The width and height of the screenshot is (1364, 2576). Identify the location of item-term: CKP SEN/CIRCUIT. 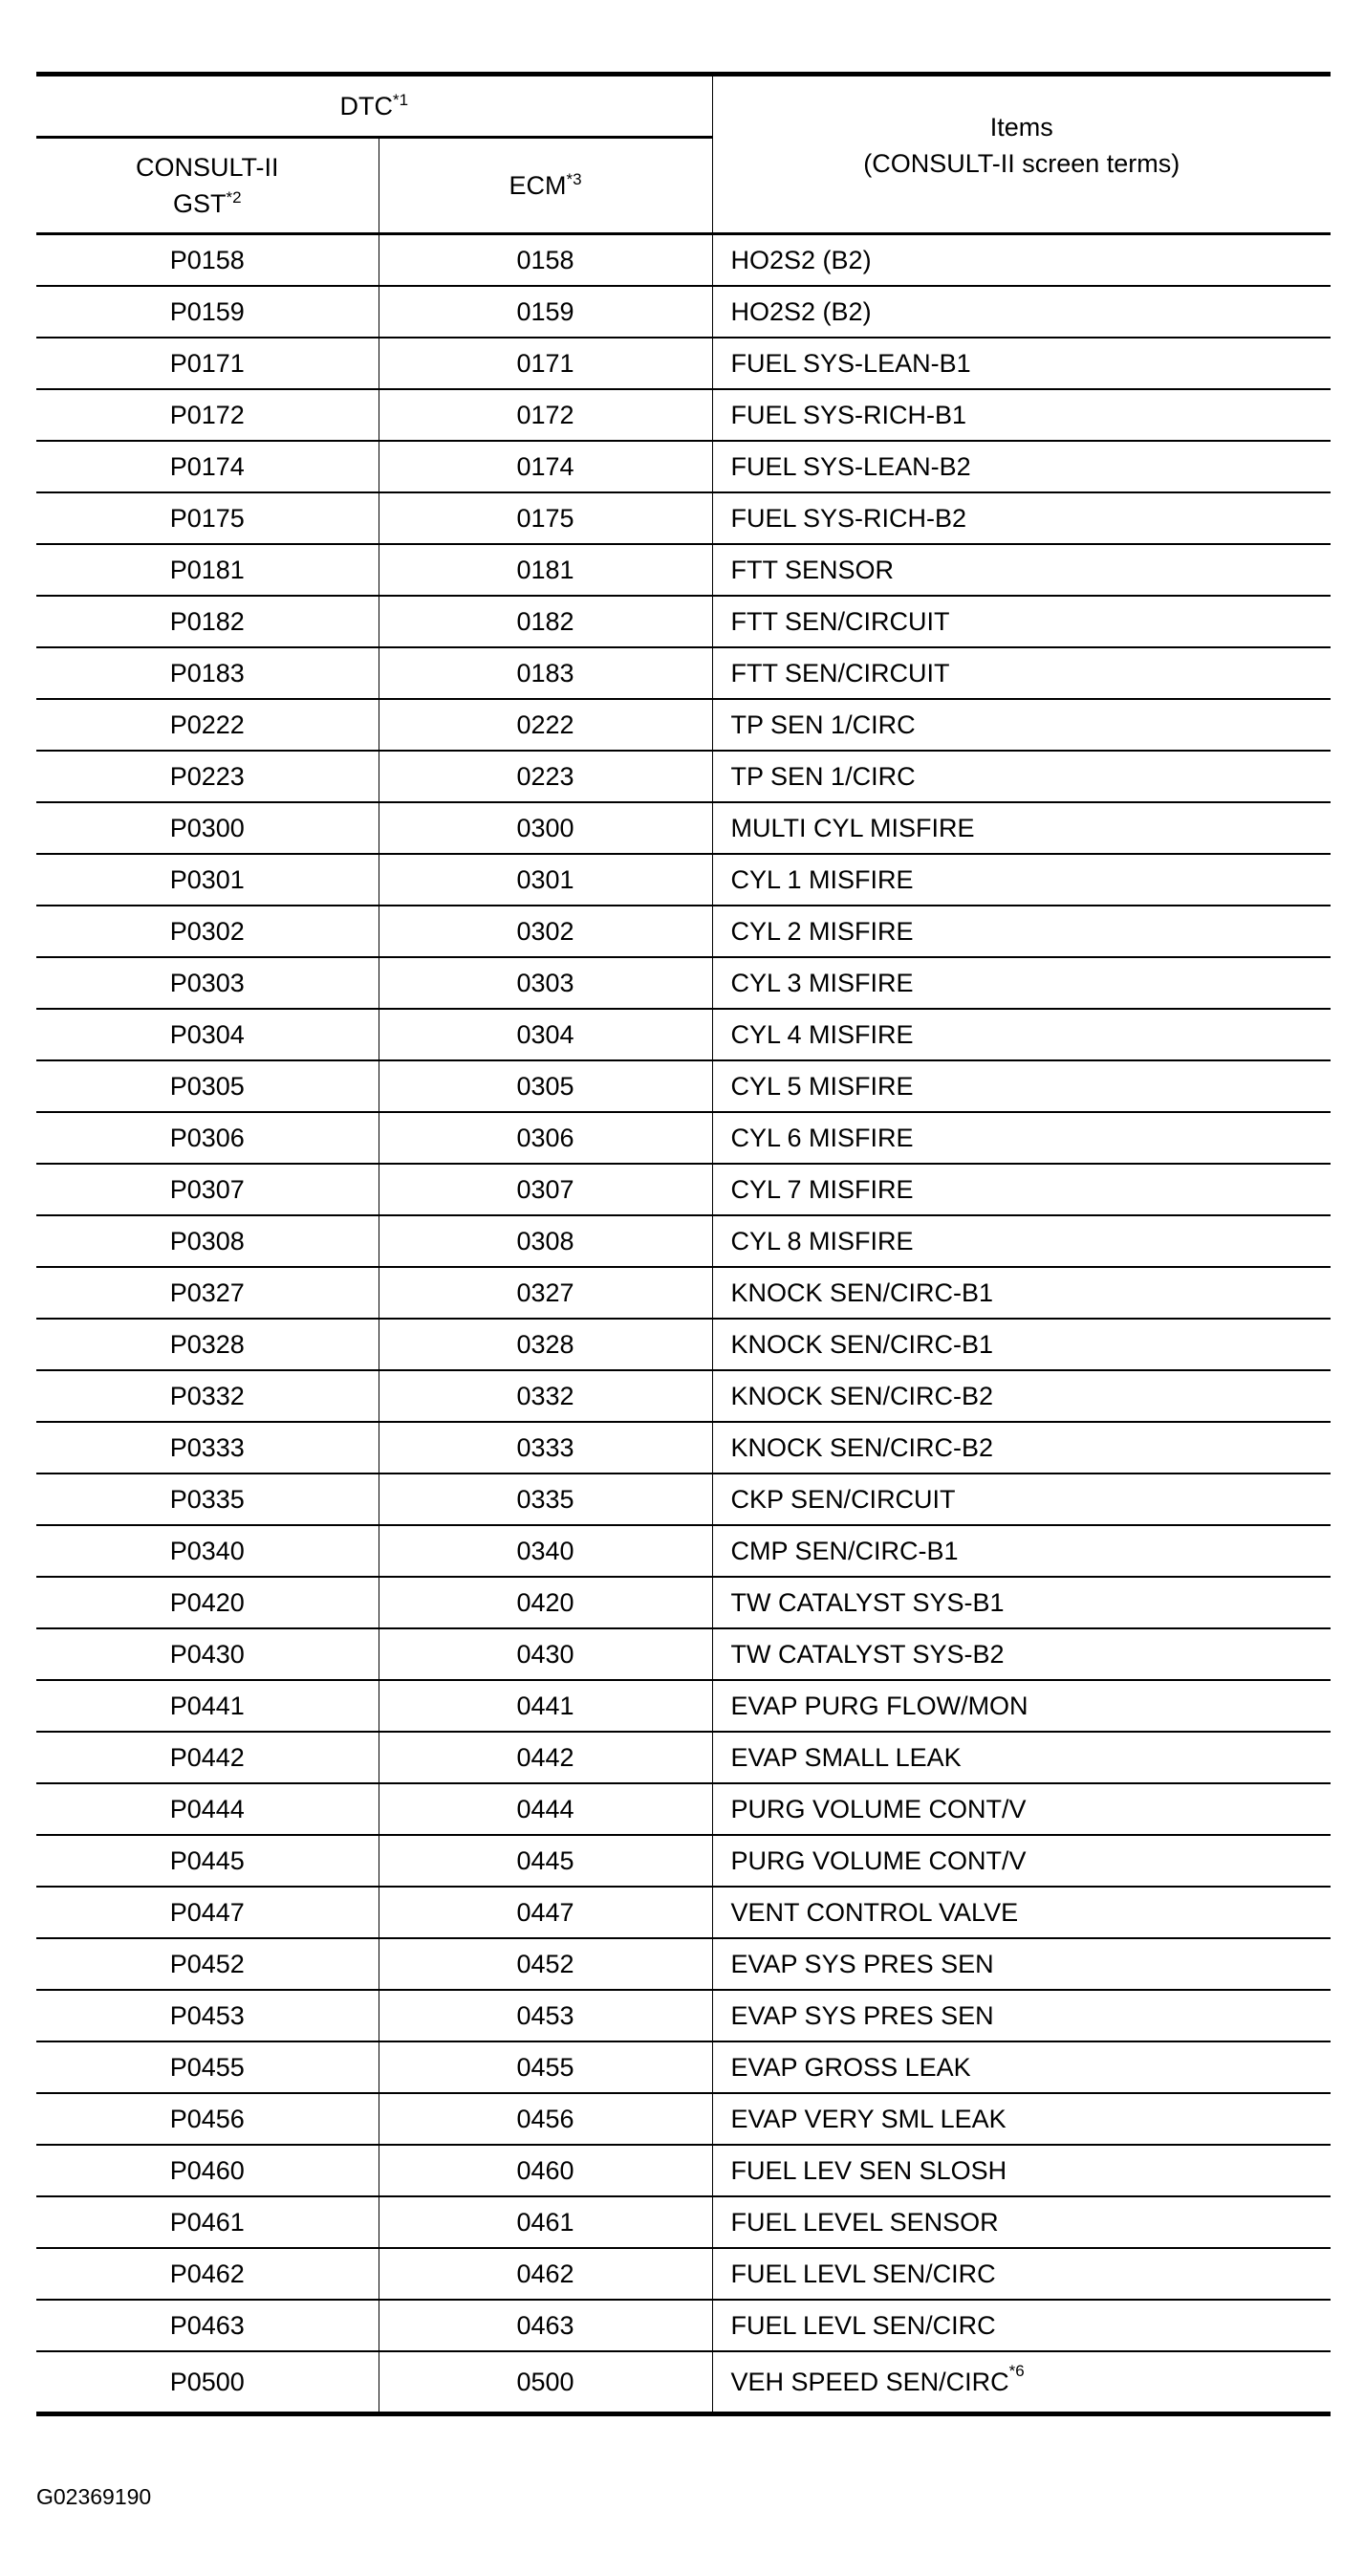
(1021, 1499).